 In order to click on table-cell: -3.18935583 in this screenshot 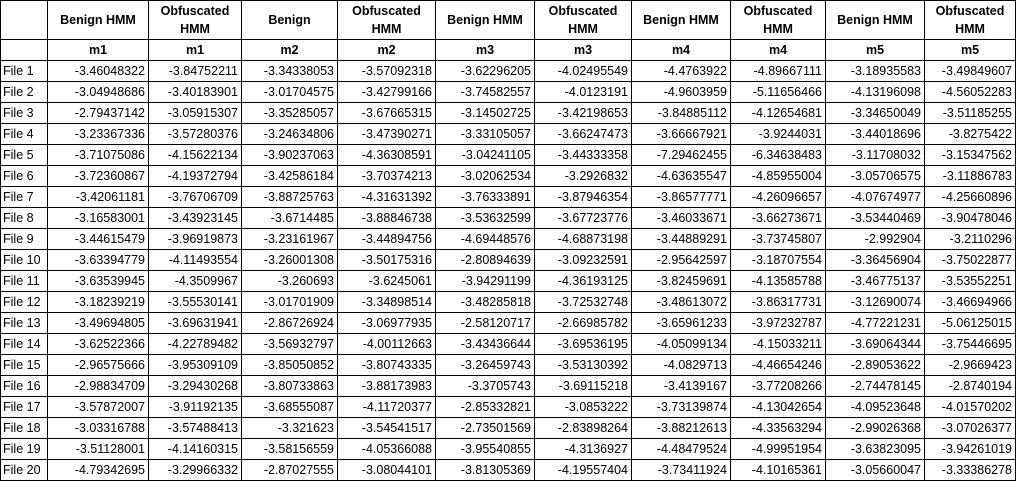, I will do `click(875, 71)`.